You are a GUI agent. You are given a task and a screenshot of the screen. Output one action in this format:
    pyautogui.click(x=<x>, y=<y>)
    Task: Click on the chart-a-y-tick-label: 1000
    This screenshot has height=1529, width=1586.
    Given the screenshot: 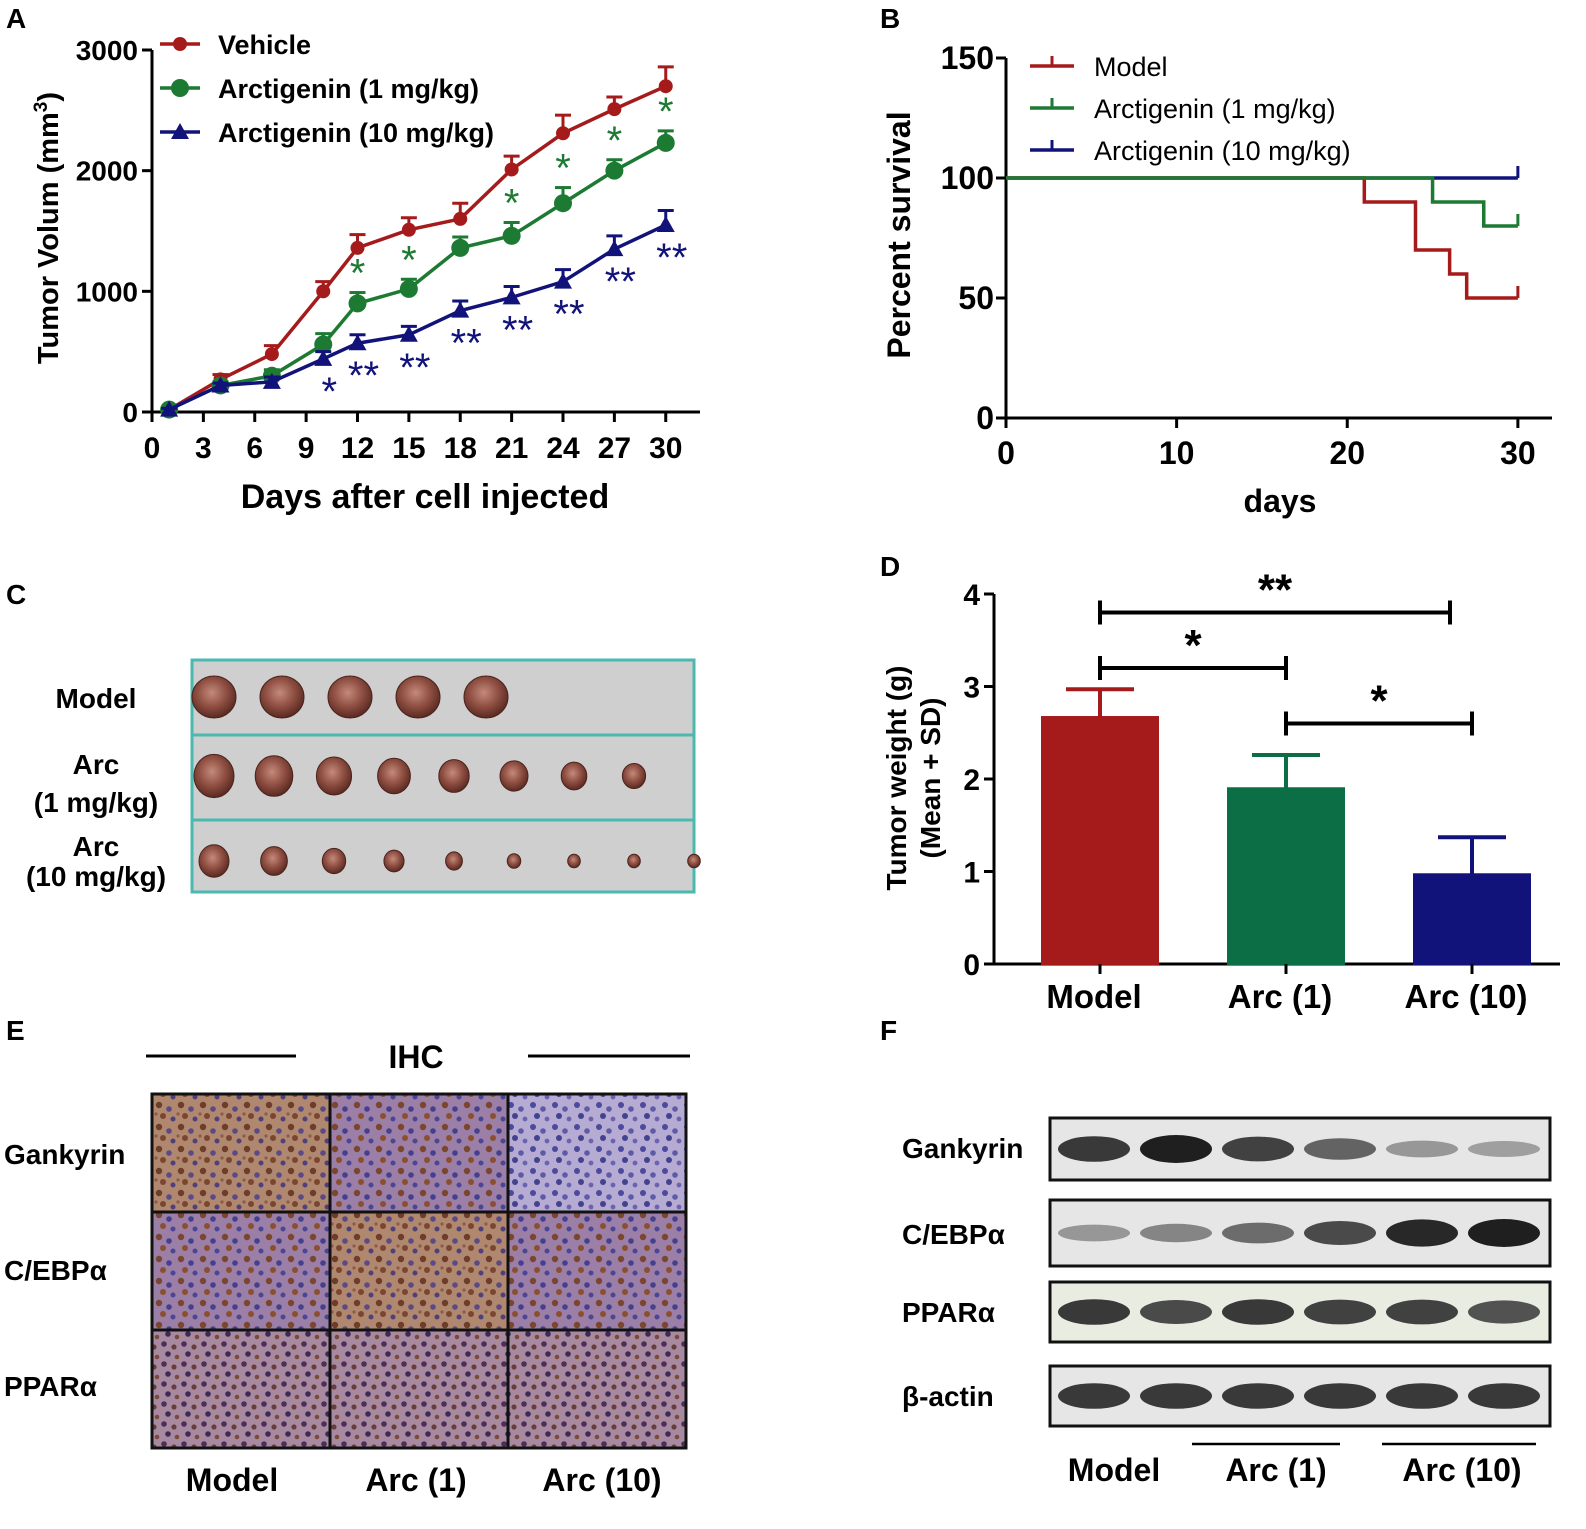 What is the action you would take?
    pyautogui.click(x=107, y=291)
    